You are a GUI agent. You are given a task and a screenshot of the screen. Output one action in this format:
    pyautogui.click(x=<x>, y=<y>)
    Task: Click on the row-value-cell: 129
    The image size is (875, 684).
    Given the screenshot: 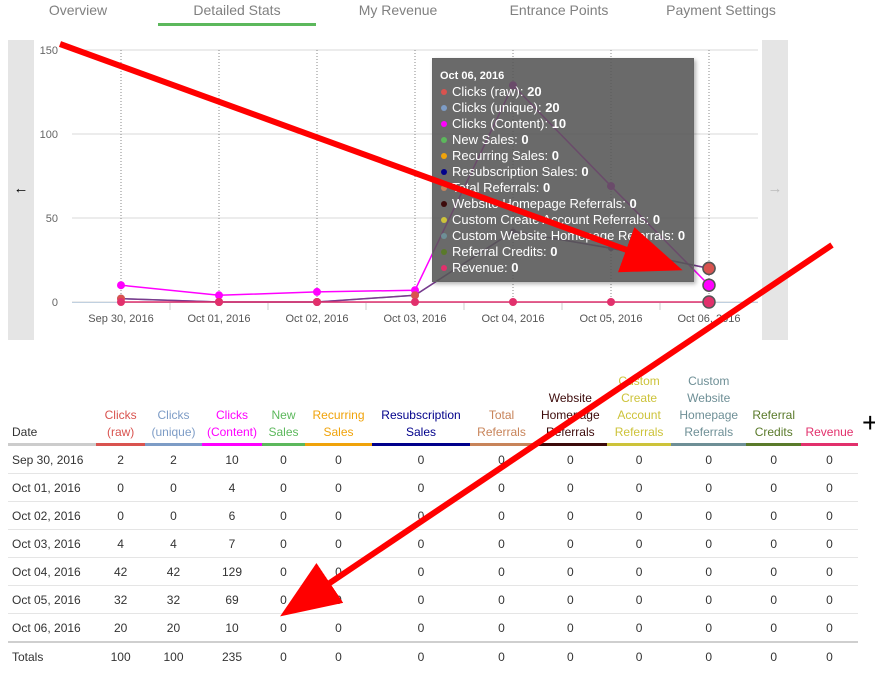 What is the action you would take?
    pyautogui.click(x=232, y=571)
    